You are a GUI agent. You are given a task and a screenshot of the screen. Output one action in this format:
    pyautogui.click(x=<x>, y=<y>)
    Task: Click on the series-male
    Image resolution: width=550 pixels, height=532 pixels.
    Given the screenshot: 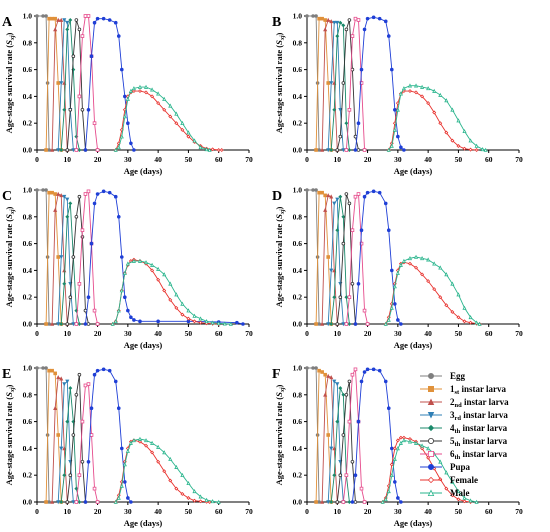 What is the action you would take?
    pyautogui.click(x=429, y=471)
    